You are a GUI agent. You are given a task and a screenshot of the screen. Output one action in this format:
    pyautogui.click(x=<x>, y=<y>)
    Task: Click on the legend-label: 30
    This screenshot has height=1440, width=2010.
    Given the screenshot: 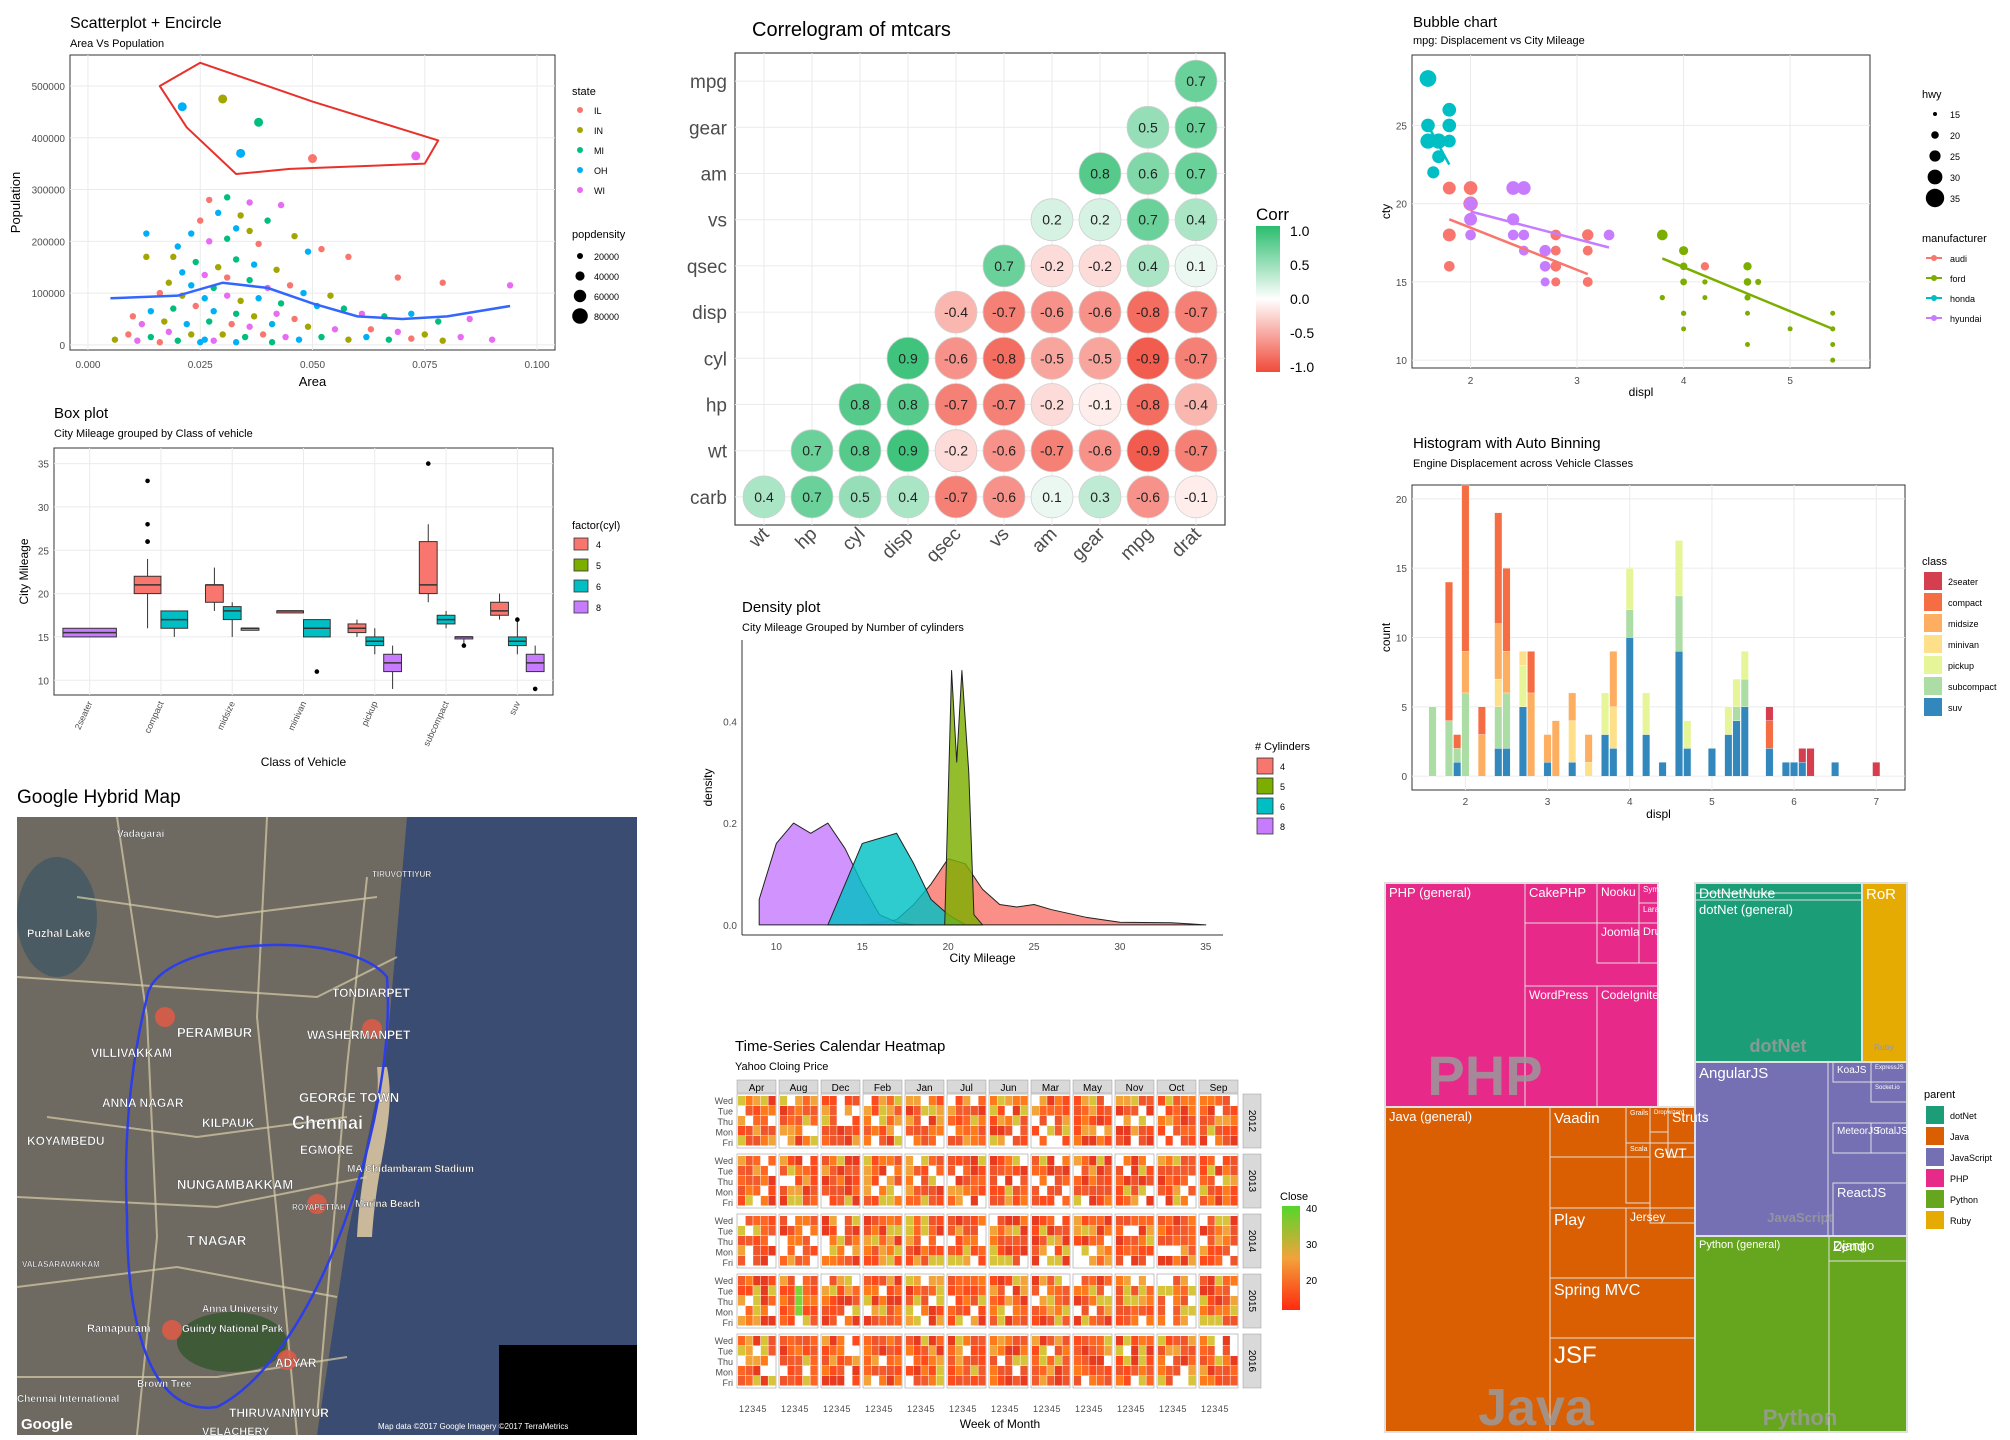 What is the action you would take?
    pyautogui.click(x=1955, y=178)
    